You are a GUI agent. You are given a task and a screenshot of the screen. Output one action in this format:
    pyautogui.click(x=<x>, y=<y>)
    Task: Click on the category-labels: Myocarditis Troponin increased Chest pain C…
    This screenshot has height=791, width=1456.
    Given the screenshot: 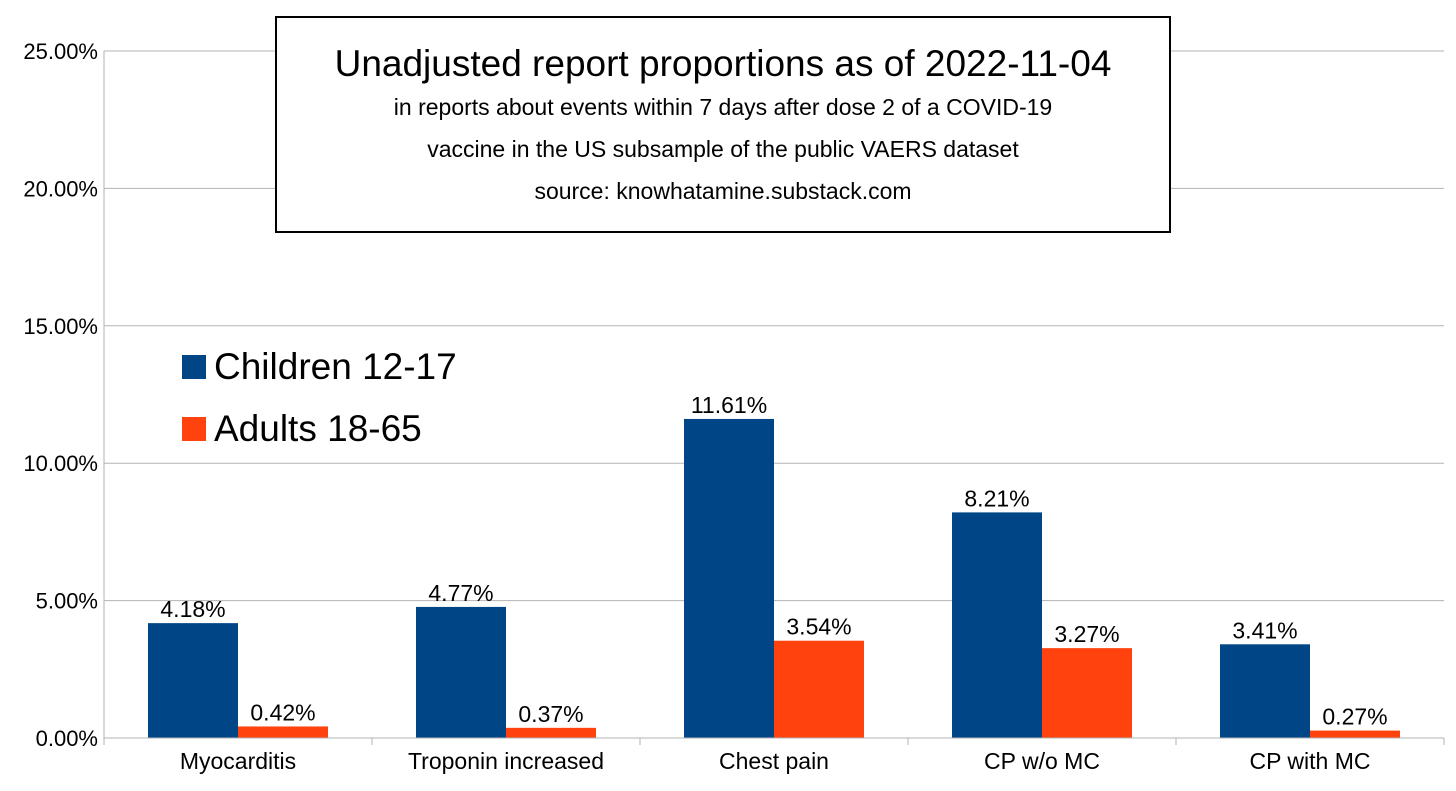 What is the action you would take?
    pyautogui.click(x=775, y=761)
    